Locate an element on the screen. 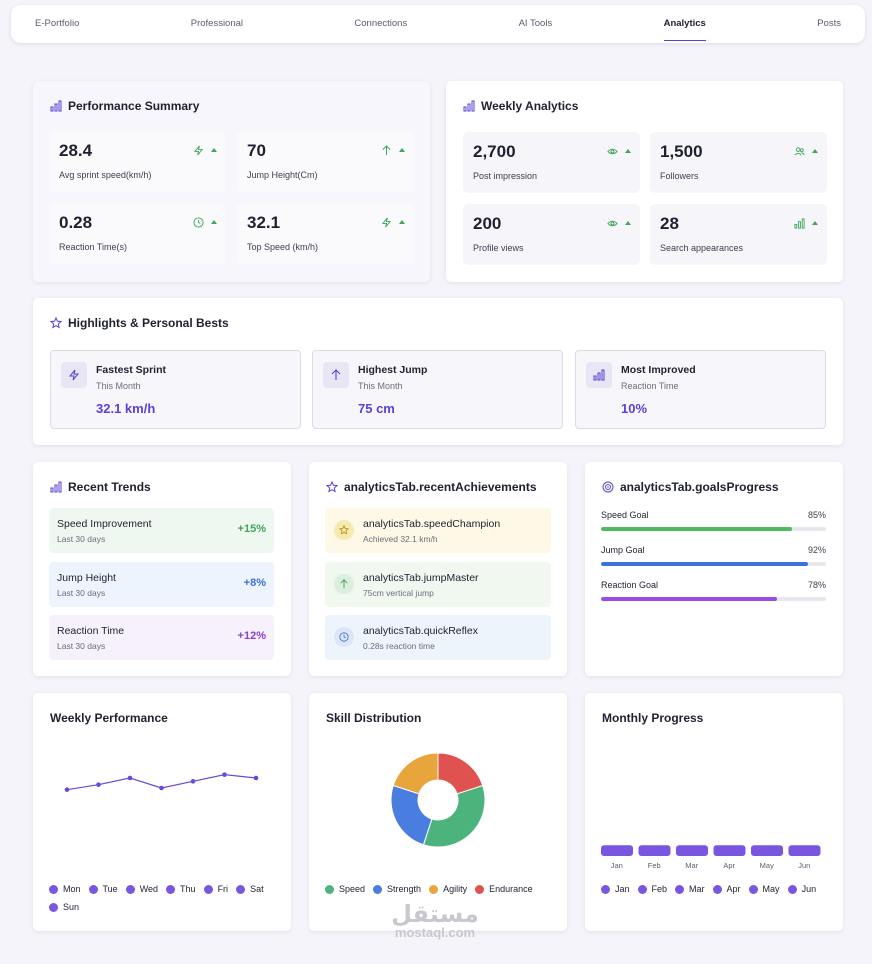 The width and height of the screenshot is (872, 964). highlight-fastest-sprint: Fastest Sprint This Month 32.1 km/h is located at coordinates (175, 389).